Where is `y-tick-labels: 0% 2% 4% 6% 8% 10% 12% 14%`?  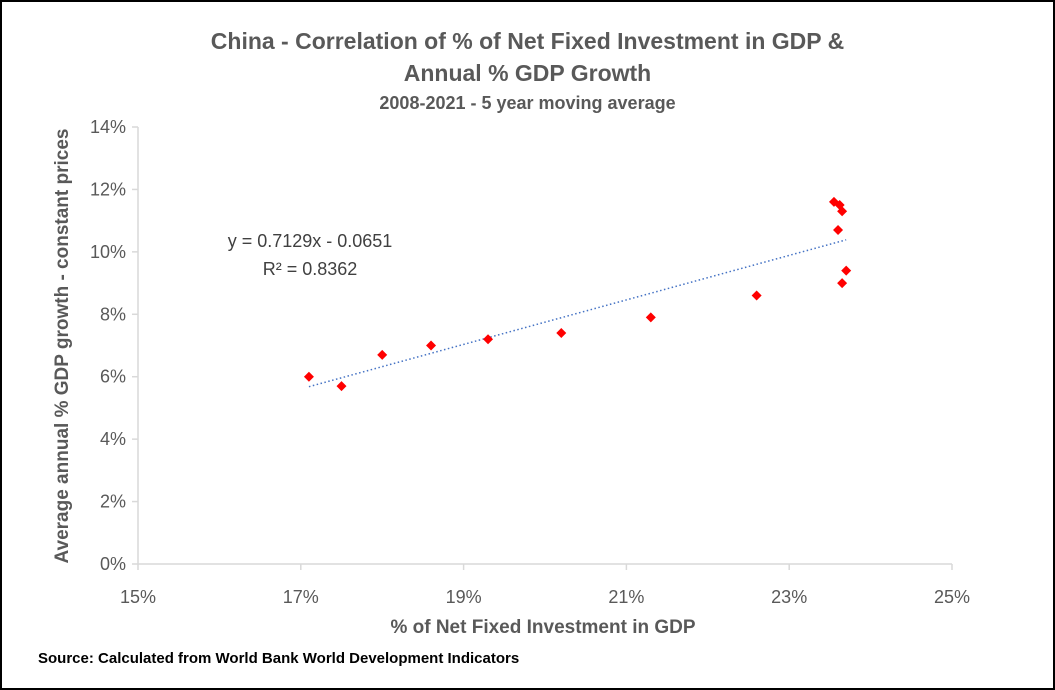 y-tick-labels: 0% 2% 4% 6% 8% 10% 12% 14% is located at coordinates (108, 345).